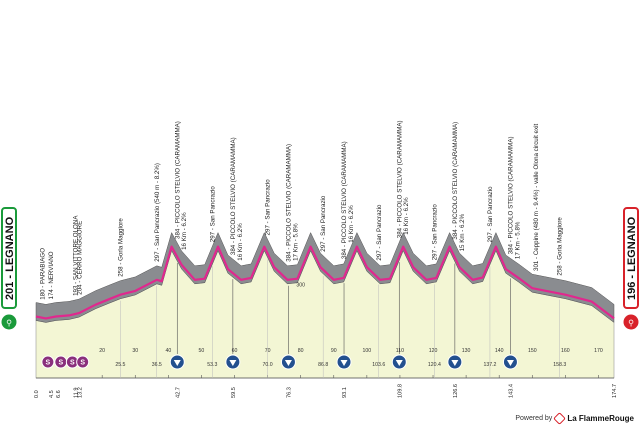 The image size is (640, 426). What do you see at coordinates (323, 365) in the screenshot?
I see `minor-tick-label: 86.8` at bounding box center [323, 365].